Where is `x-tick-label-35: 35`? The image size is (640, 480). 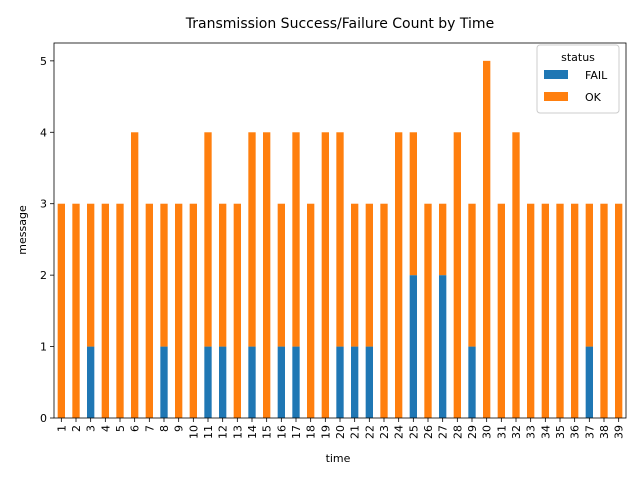
x-tick-label-35: 35 is located at coordinates (560, 432).